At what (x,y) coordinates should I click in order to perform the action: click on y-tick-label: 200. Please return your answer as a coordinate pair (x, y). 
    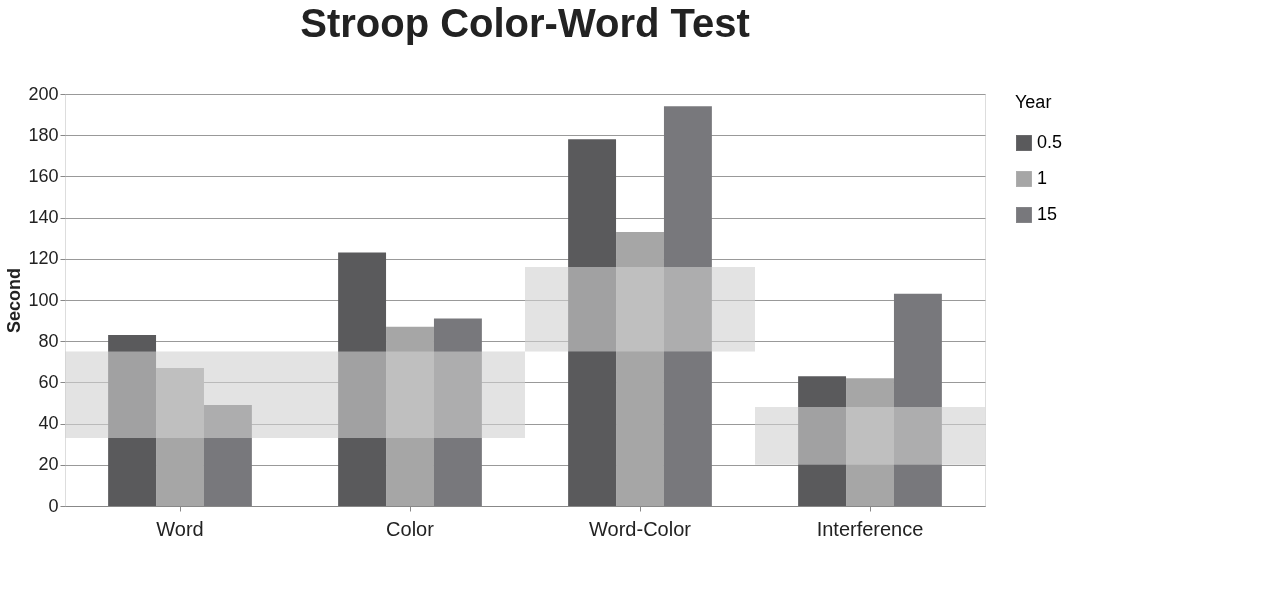
    Looking at the image, I should click on (43, 93).